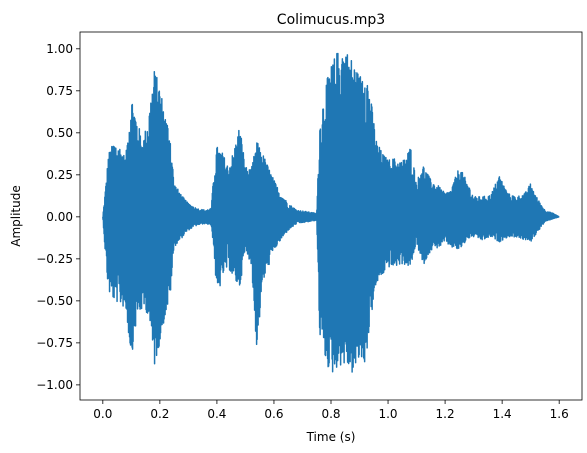 Image resolution: width=587 pixels, height=453 pixels. What do you see at coordinates (159, 414) in the screenshot?
I see `x-tick-label: 0.2` at bounding box center [159, 414].